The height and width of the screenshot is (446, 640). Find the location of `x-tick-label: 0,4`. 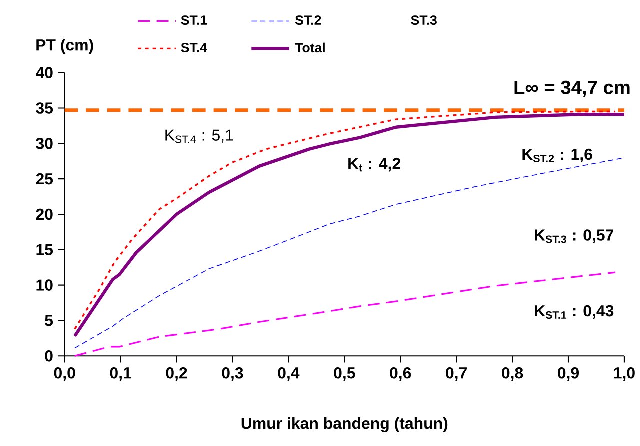

x-tick-label: 0,4 is located at coordinates (289, 375).